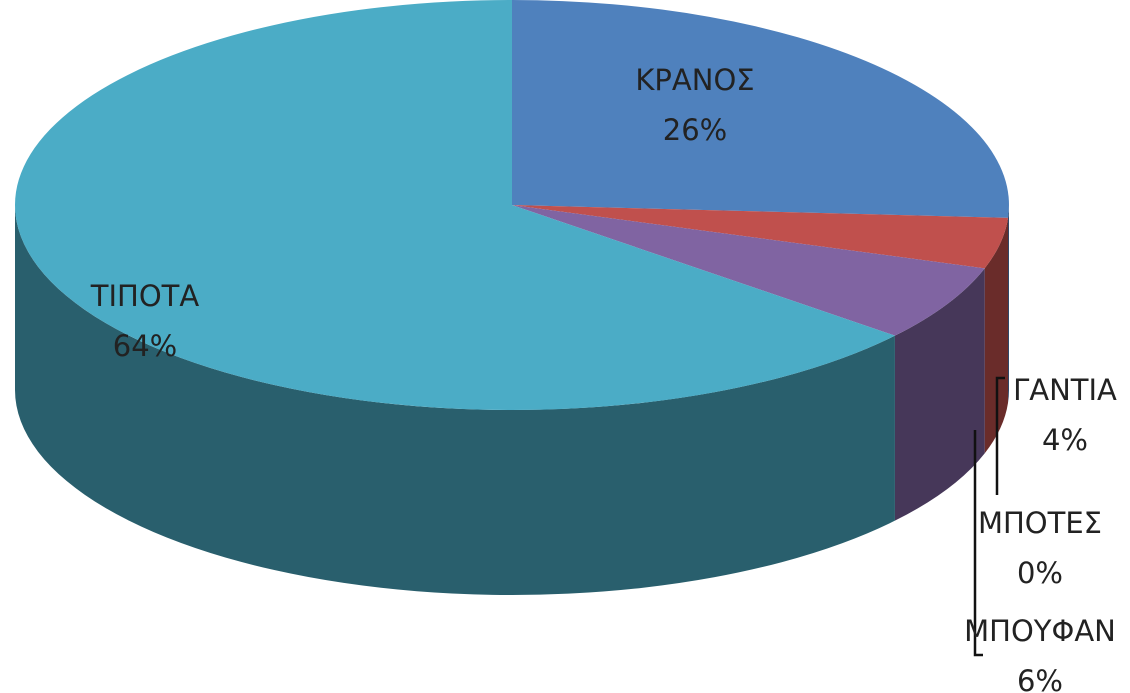  Describe the element at coordinates (1040, 631) in the screenshot. I see `slice-label: ΜΠΟΥΦΑΝ` at that location.